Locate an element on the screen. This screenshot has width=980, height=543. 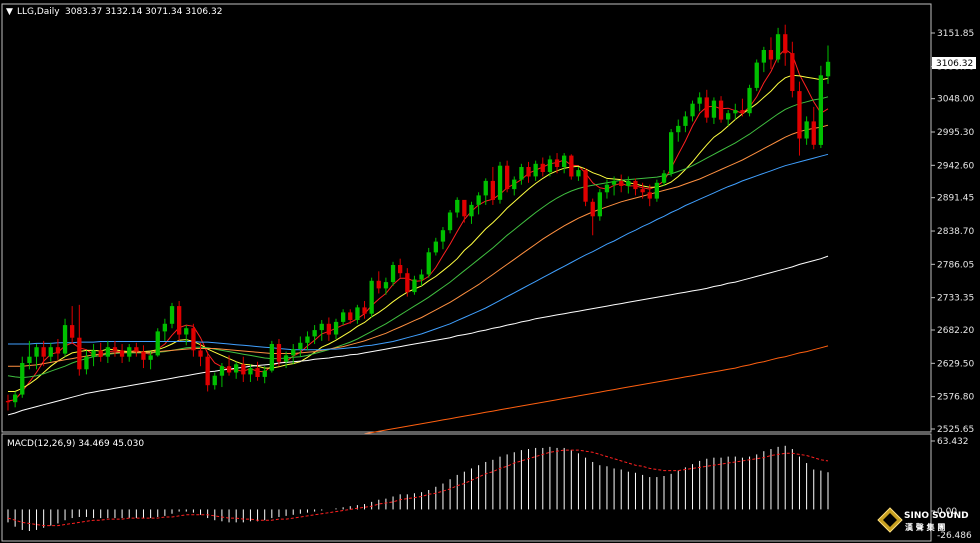
current-price-tag: 3106.32 is located at coordinates (954, 63).